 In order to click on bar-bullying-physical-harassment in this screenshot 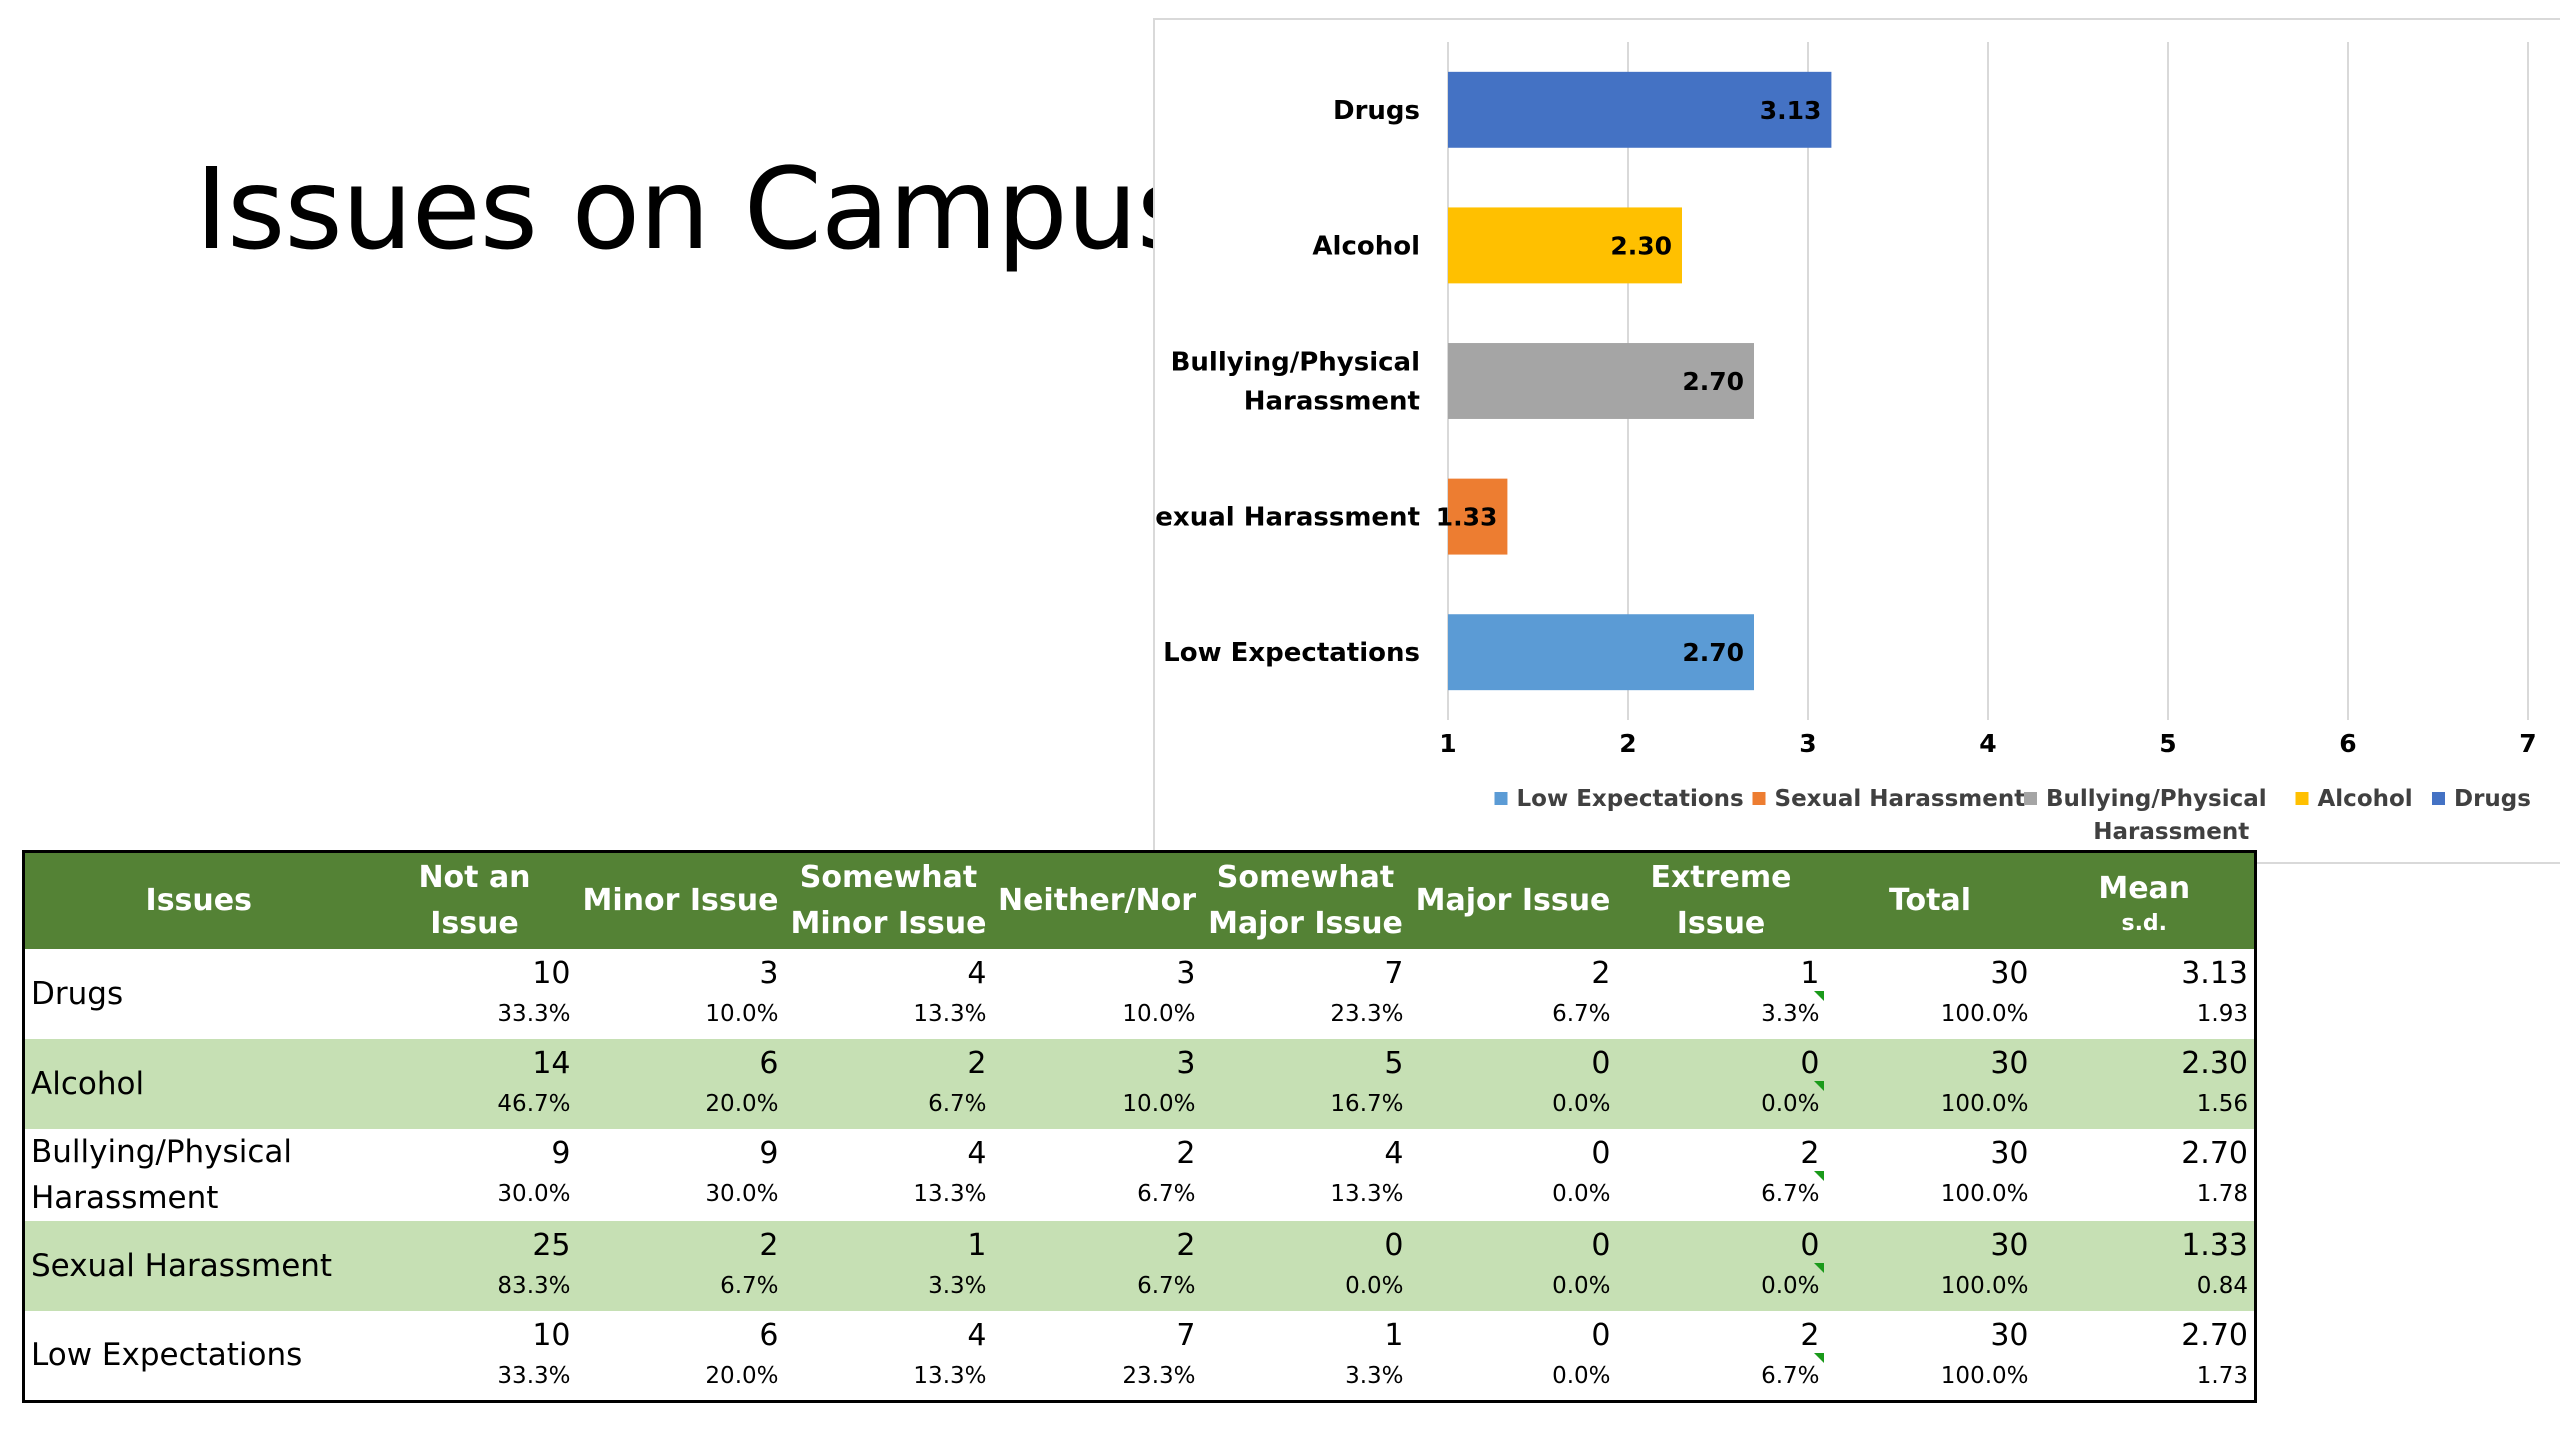, I will do `click(1601, 381)`.